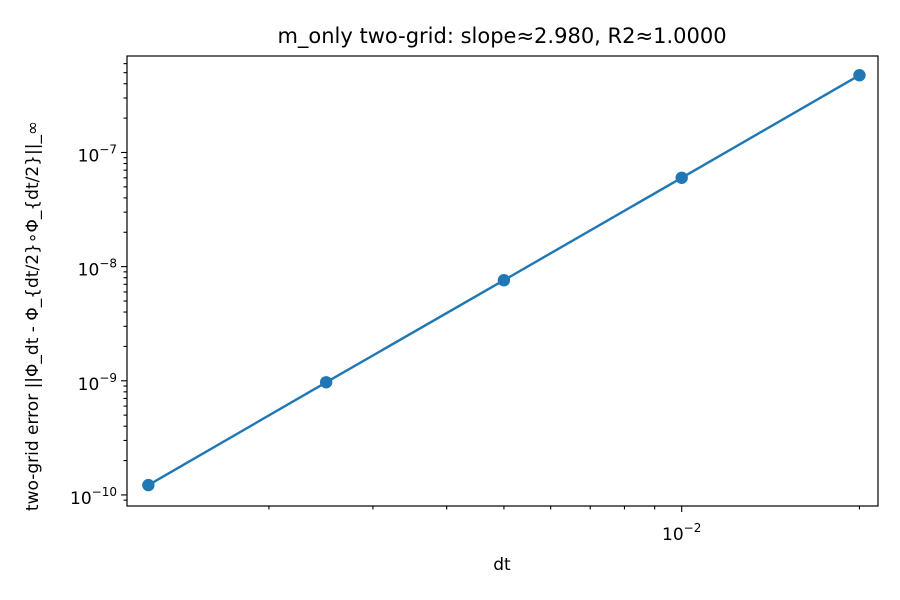 Image resolution: width=900 pixels, height=600 pixels. What do you see at coordinates (501, 36) in the screenshot?
I see `chart-title: m_only two-grid: slope≈2.980, R2≈1.0000` at bounding box center [501, 36].